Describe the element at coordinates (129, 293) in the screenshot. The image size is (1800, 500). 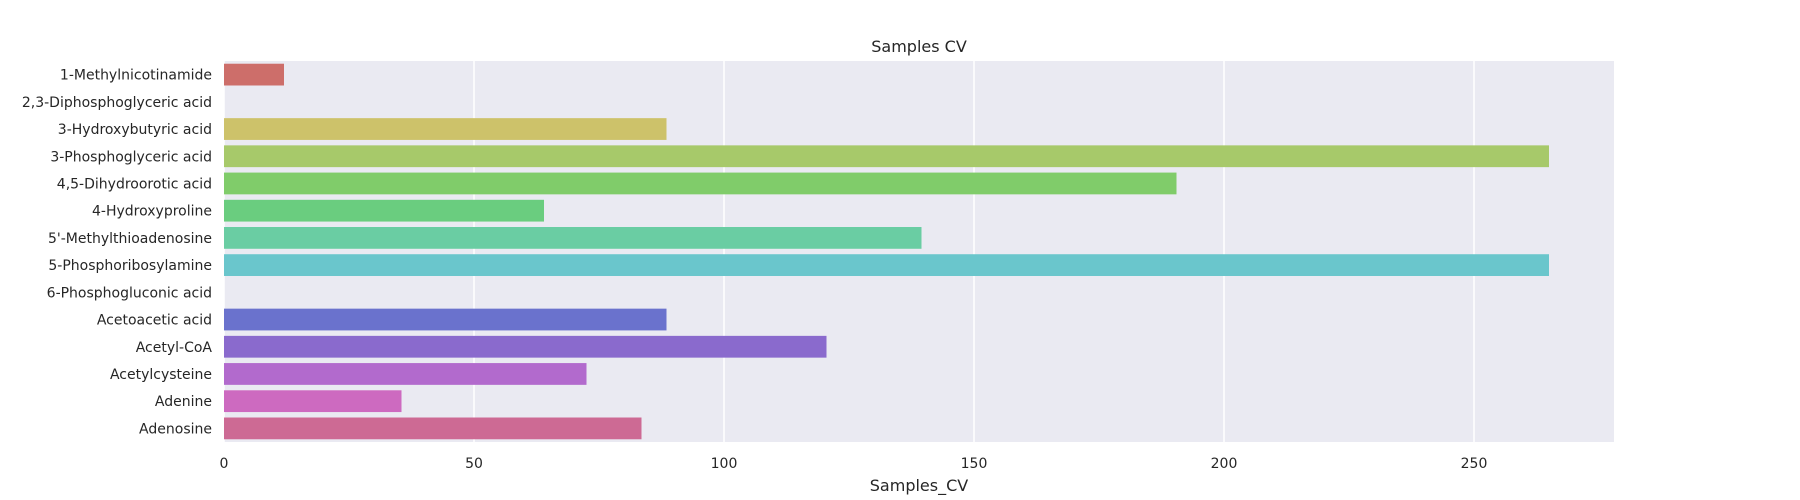
I see `category-label: 6-Phosphogluconic acid` at that location.